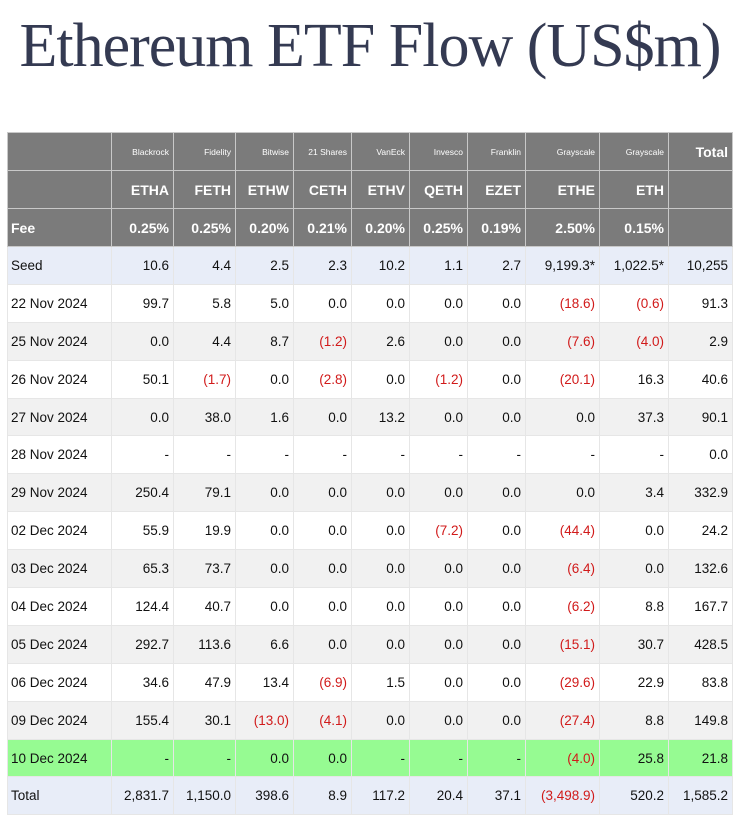 This screenshot has width=740, height=840. Describe the element at coordinates (370, 455) in the screenshot. I see `table-row: 28 Nov 2024- - - - - - - - -0.0` at that location.